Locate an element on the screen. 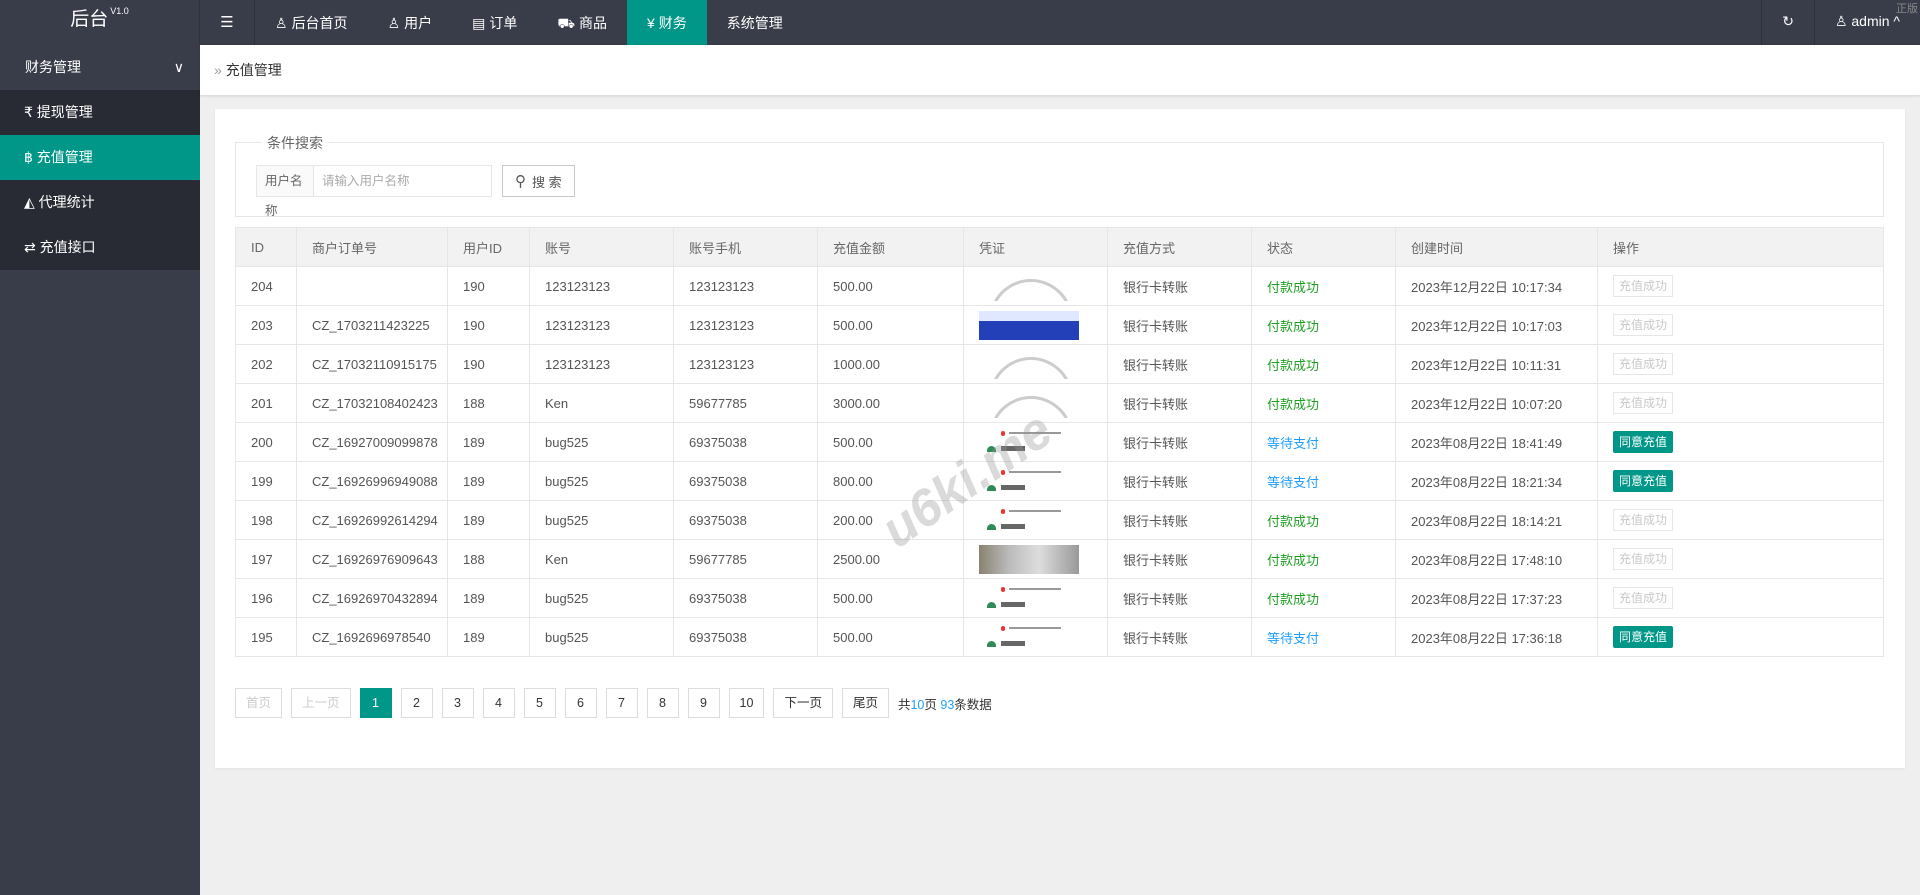 This screenshot has height=895, width=1920. last-page-button: 尾页 is located at coordinates (865, 703).